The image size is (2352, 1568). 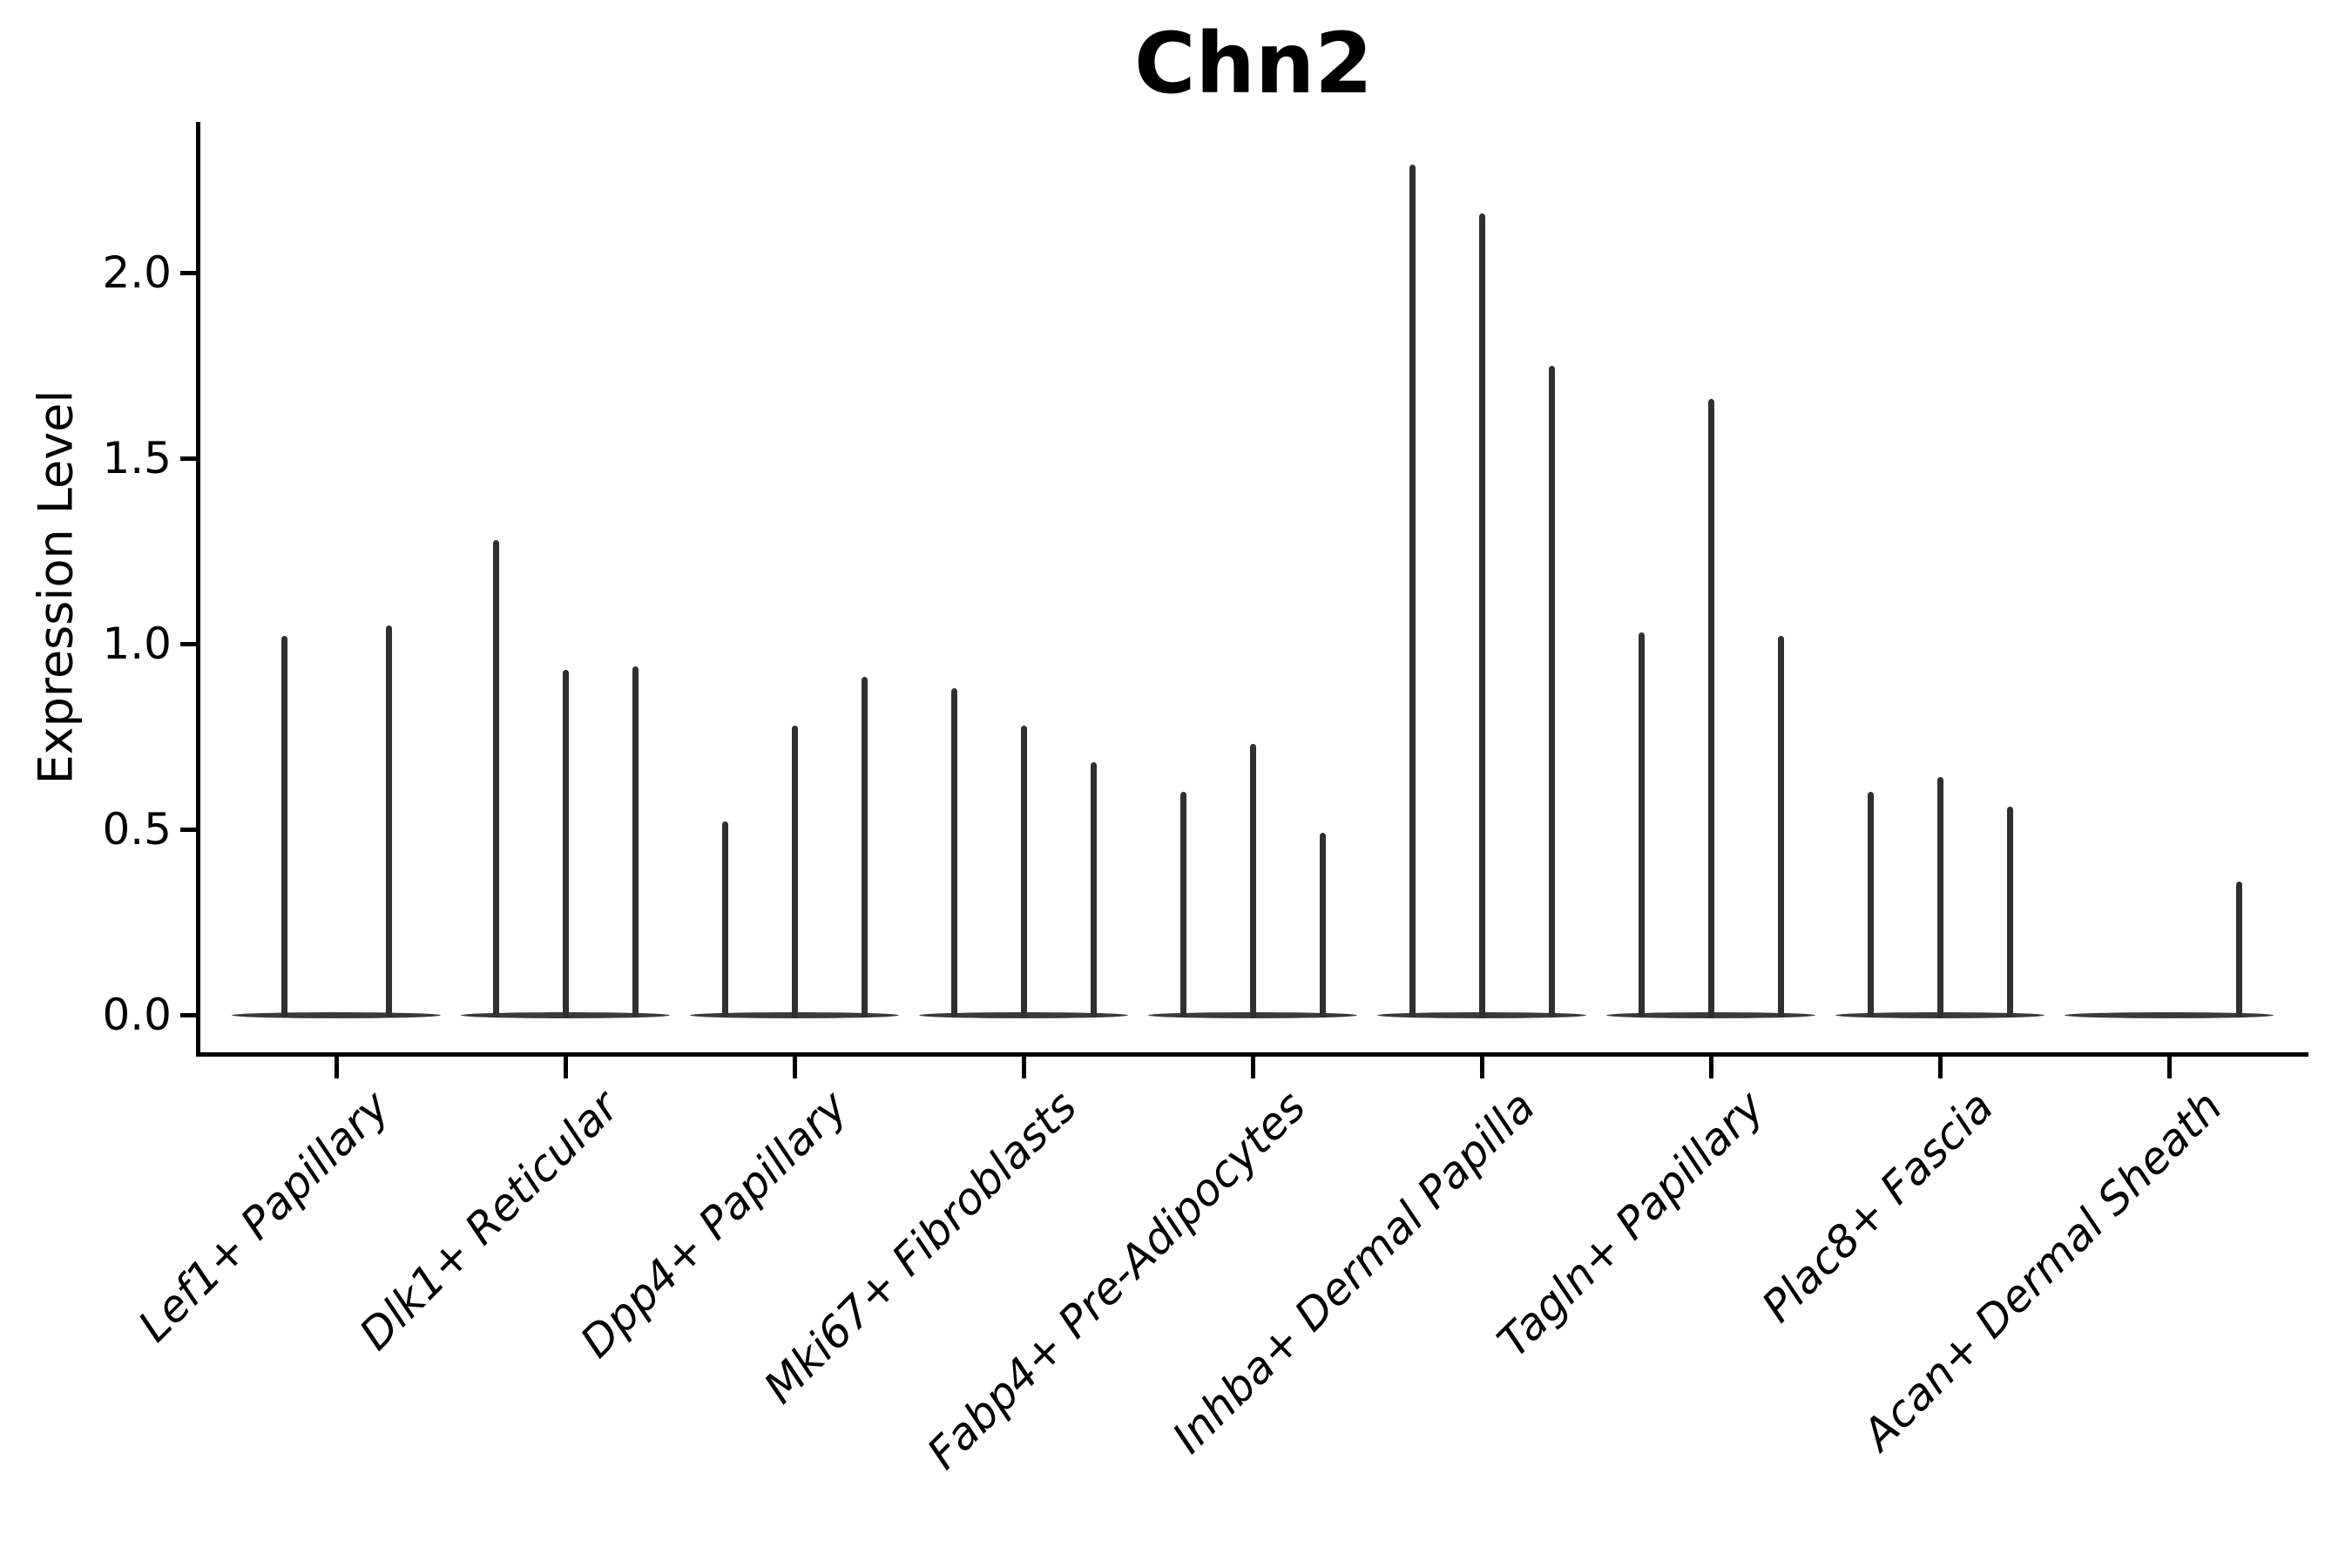 What do you see at coordinates (264, 1216) in the screenshot?
I see `x-tick-label: Lef1+ Papillary` at bounding box center [264, 1216].